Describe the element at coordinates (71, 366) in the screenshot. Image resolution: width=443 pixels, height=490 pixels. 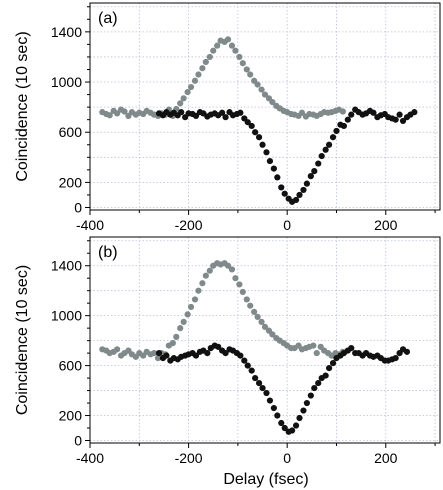
I see `panel-b-y-tick-label: 600` at that location.